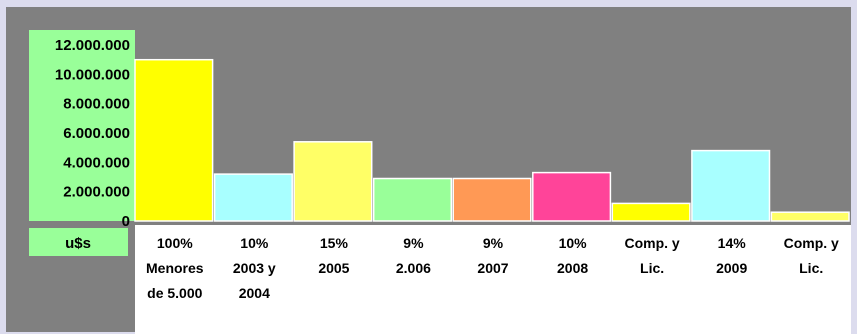  I want to click on y-tick-label: 0, so click(126, 221).